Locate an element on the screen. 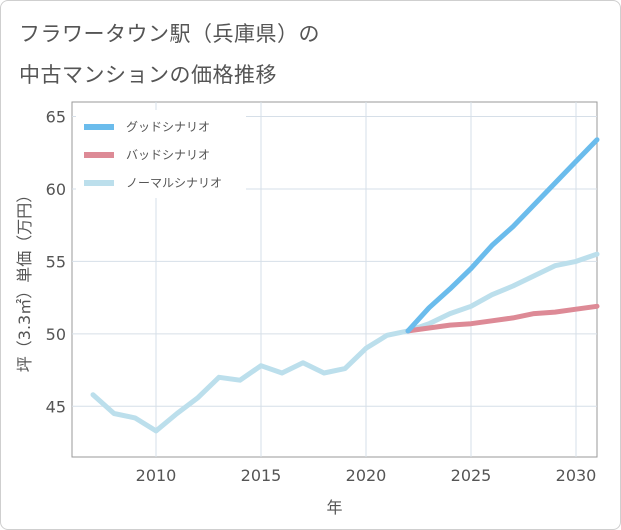 This screenshot has width=621, height=530. y-axis-label: 坪（3.3㎡）単価（万円） is located at coordinates (24, 279).